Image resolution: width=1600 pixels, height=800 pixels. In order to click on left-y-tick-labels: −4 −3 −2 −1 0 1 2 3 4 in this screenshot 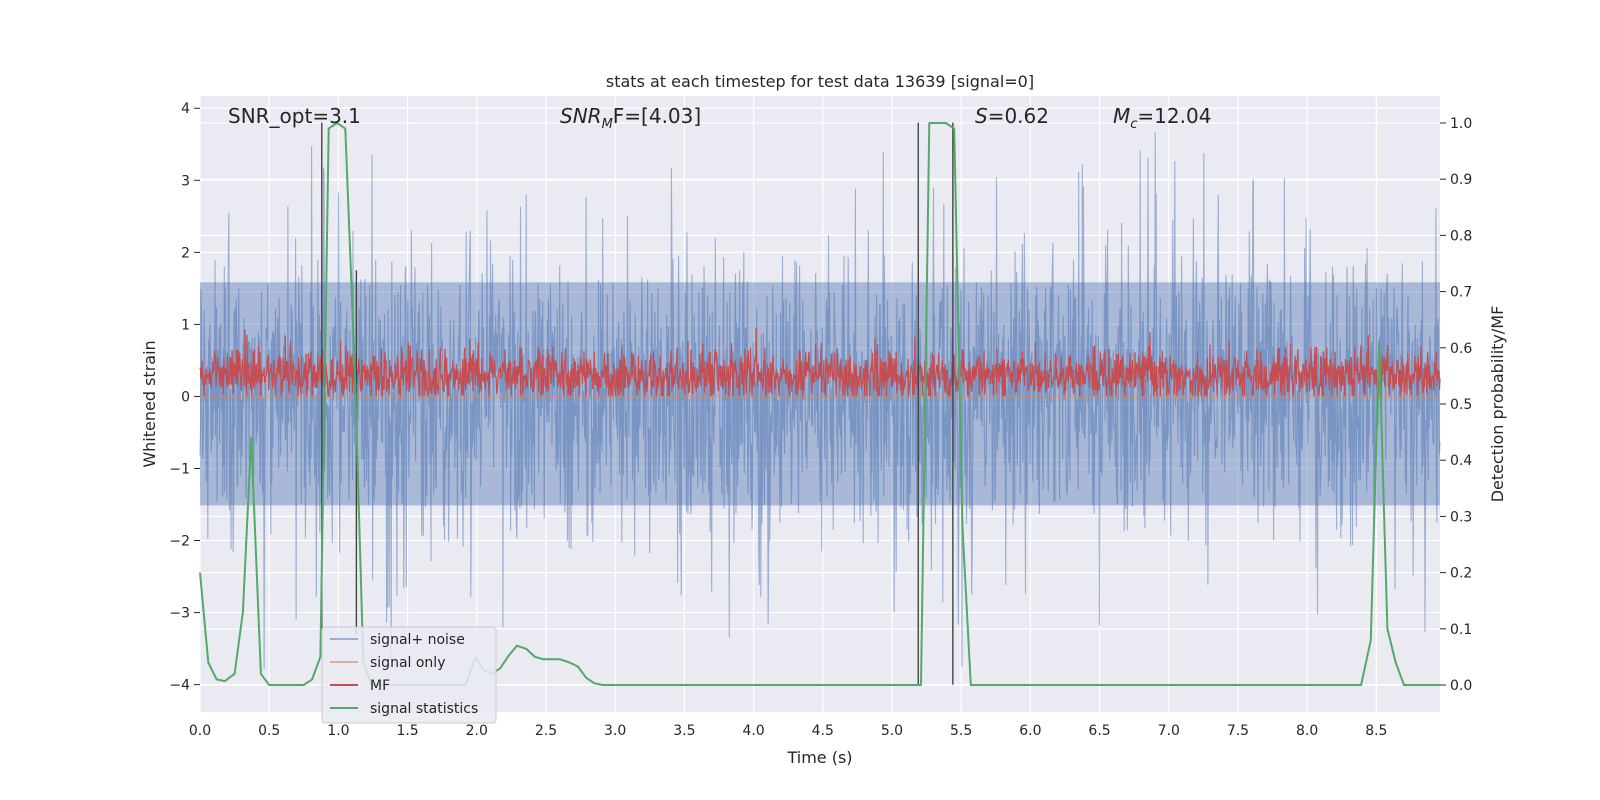, I will do `click(184, 397)`.